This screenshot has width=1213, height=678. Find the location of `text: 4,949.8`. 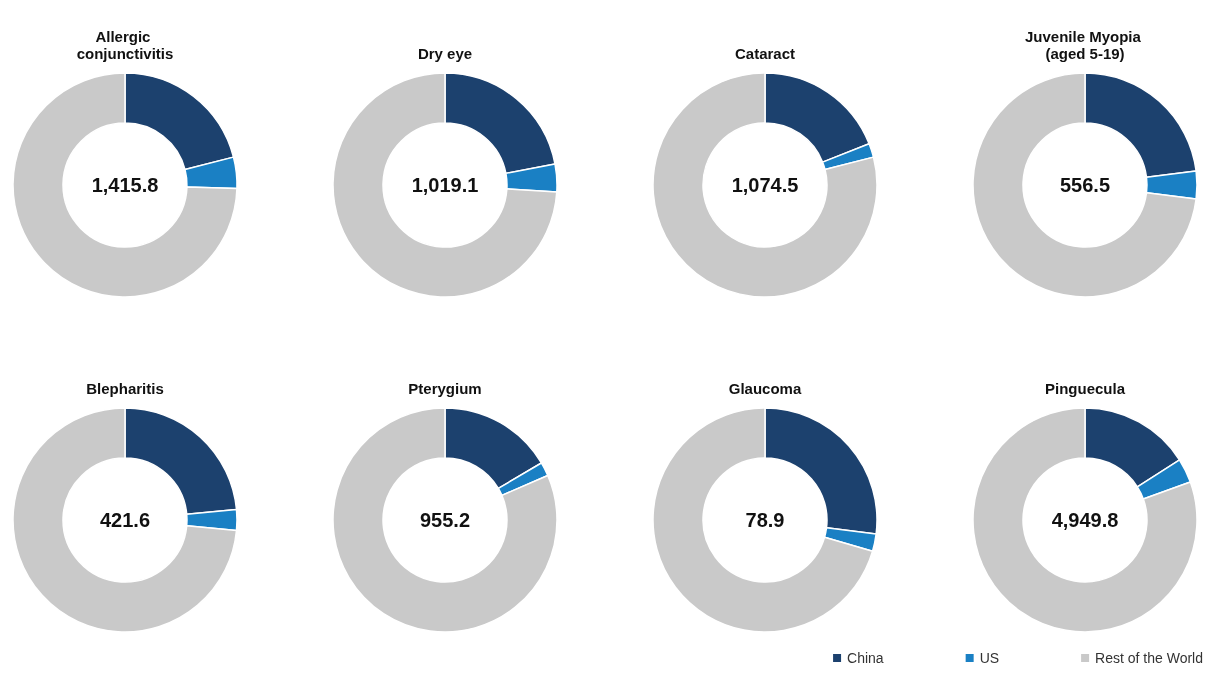

text: 4,949.8 is located at coordinates (1085, 520).